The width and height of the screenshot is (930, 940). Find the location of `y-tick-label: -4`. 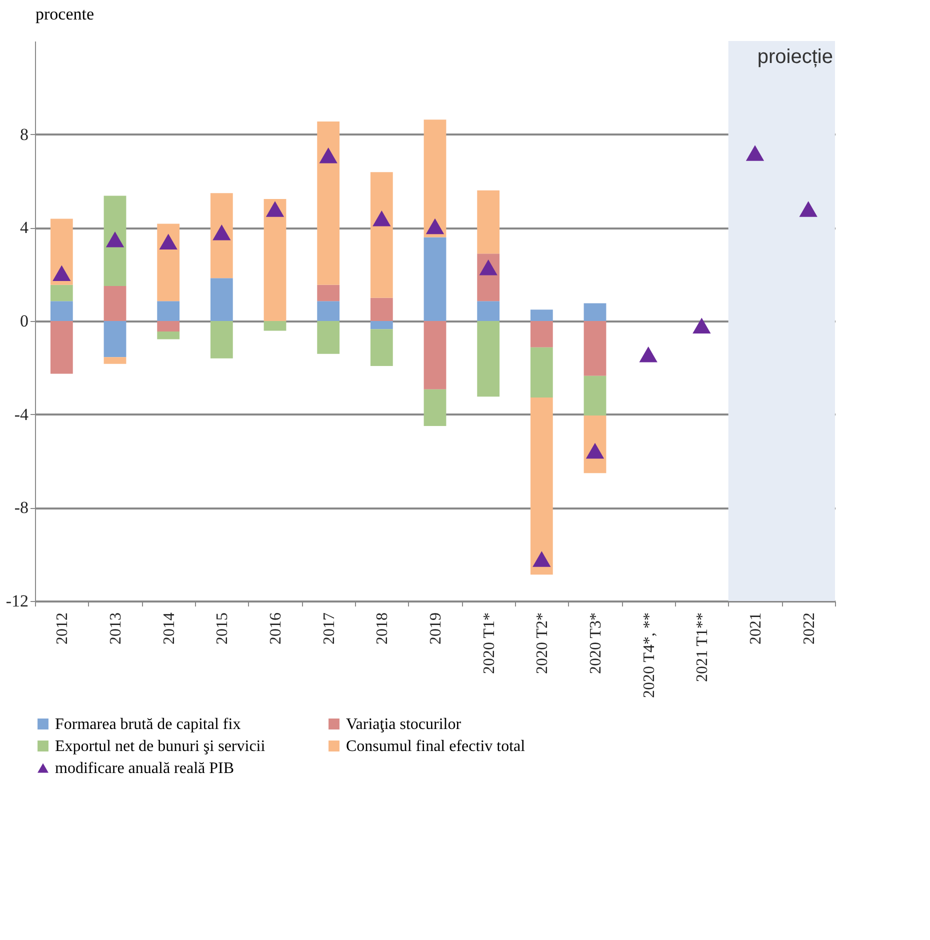

y-tick-label: -4 is located at coordinates (21, 414).